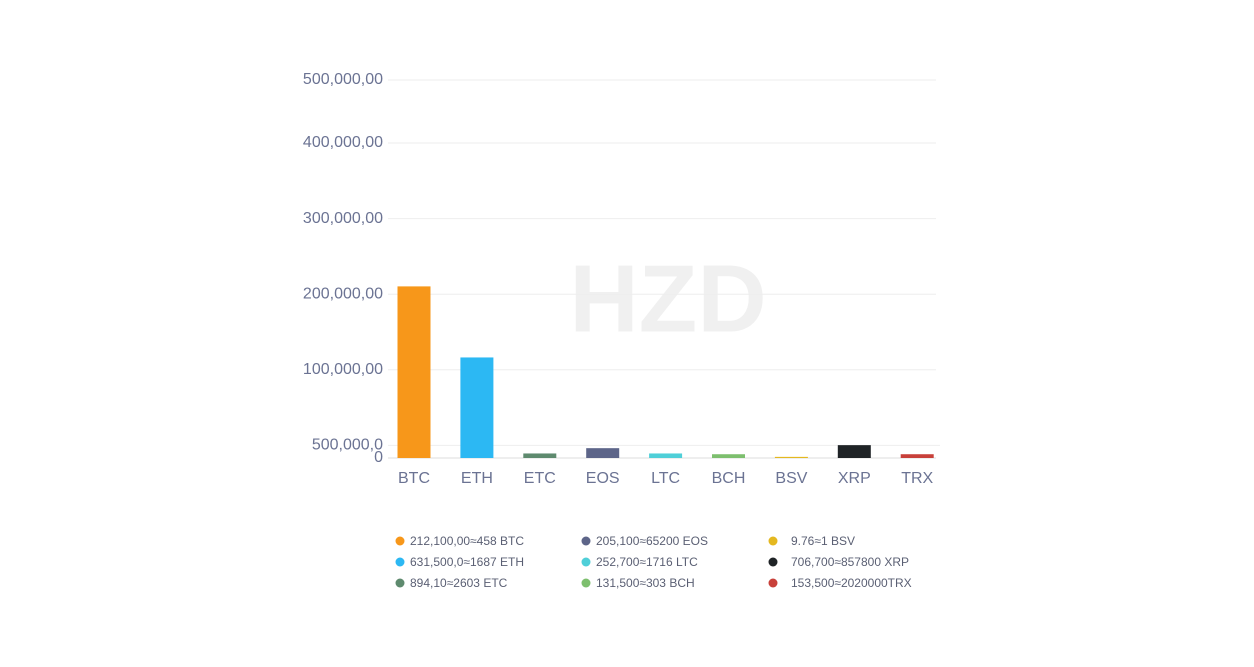 The height and width of the screenshot is (667, 1254). What do you see at coordinates (917, 478) in the screenshot?
I see `x-tick-label: TRX` at bounding box center [917, 478].